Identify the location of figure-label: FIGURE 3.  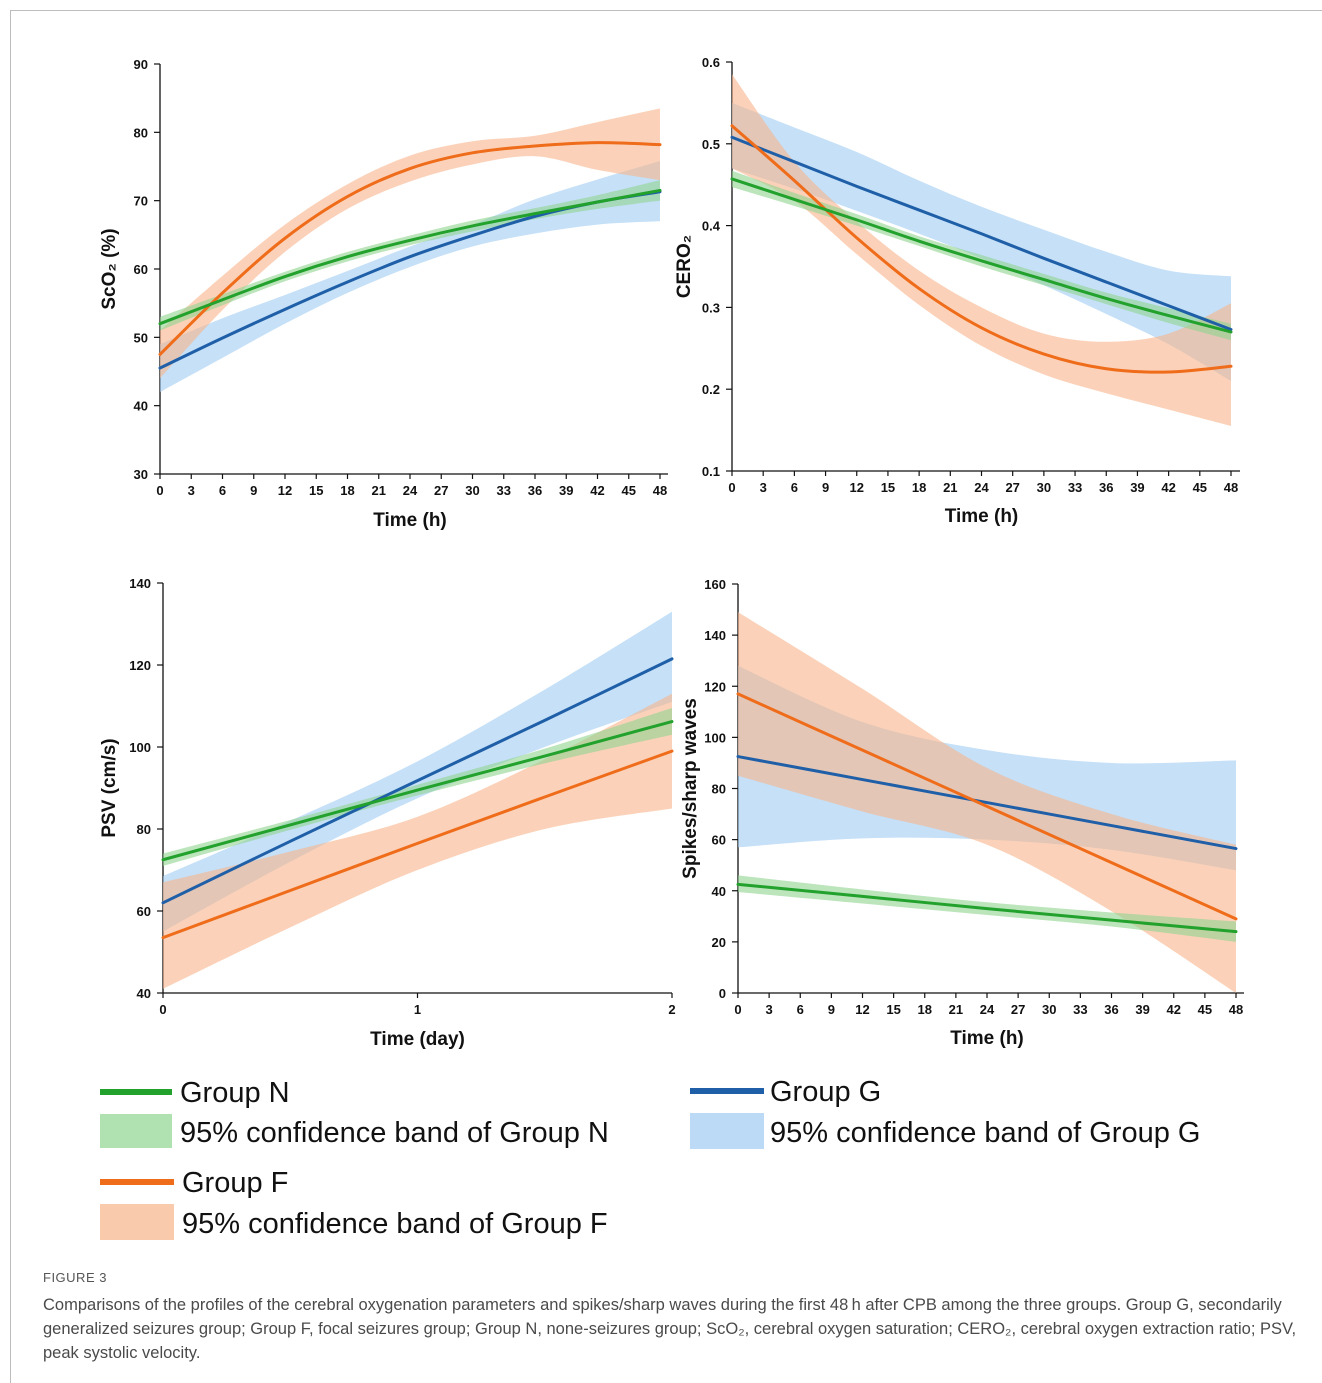
(75, 1277).